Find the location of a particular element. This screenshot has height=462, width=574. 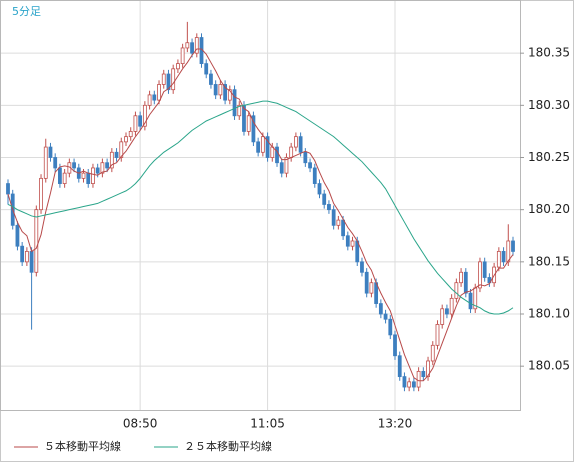

y-tick-label: 180.10 is located at coordinates (549, 314).